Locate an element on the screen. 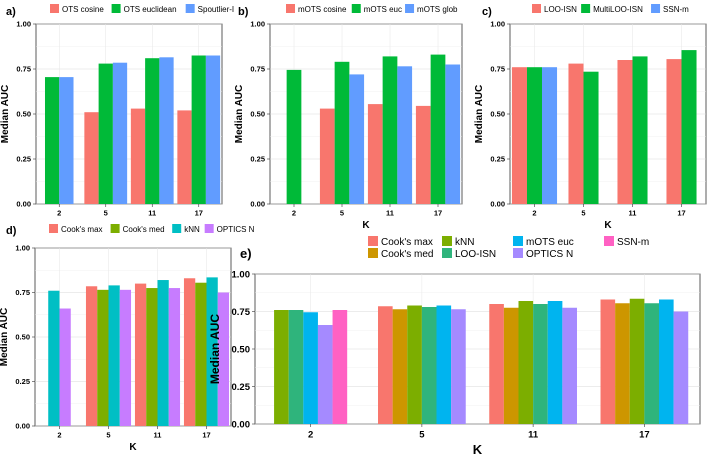  bar-a-ots-euclidean-k17 is located at coordinates (198, 129).